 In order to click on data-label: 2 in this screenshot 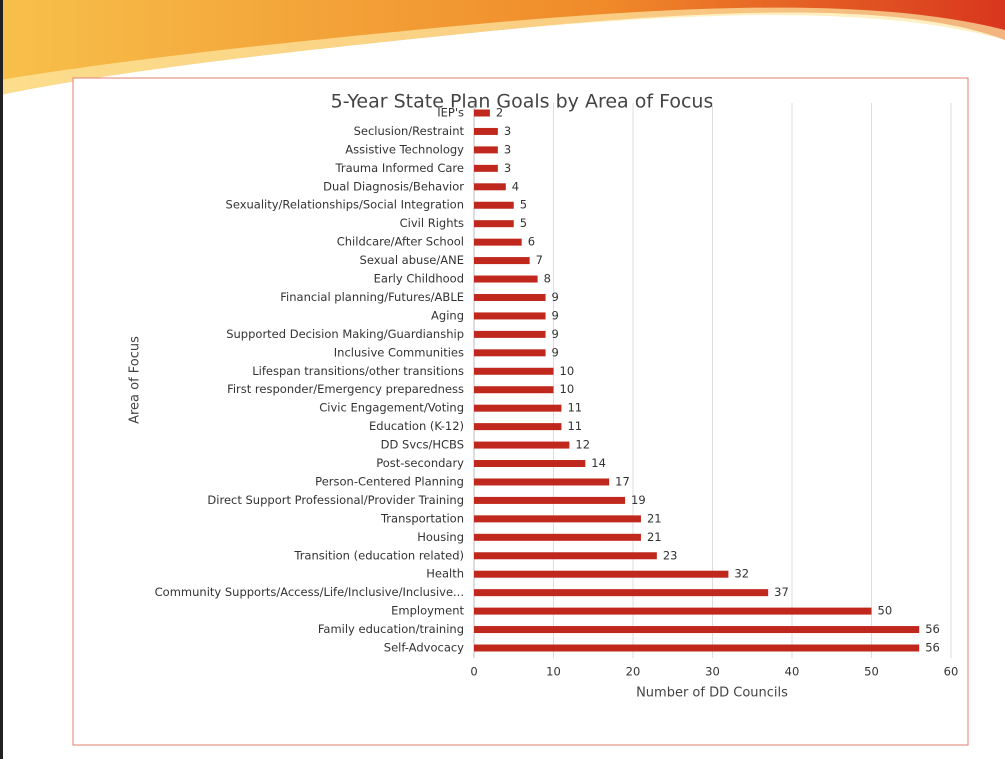, I will do `click(499, 113)`.